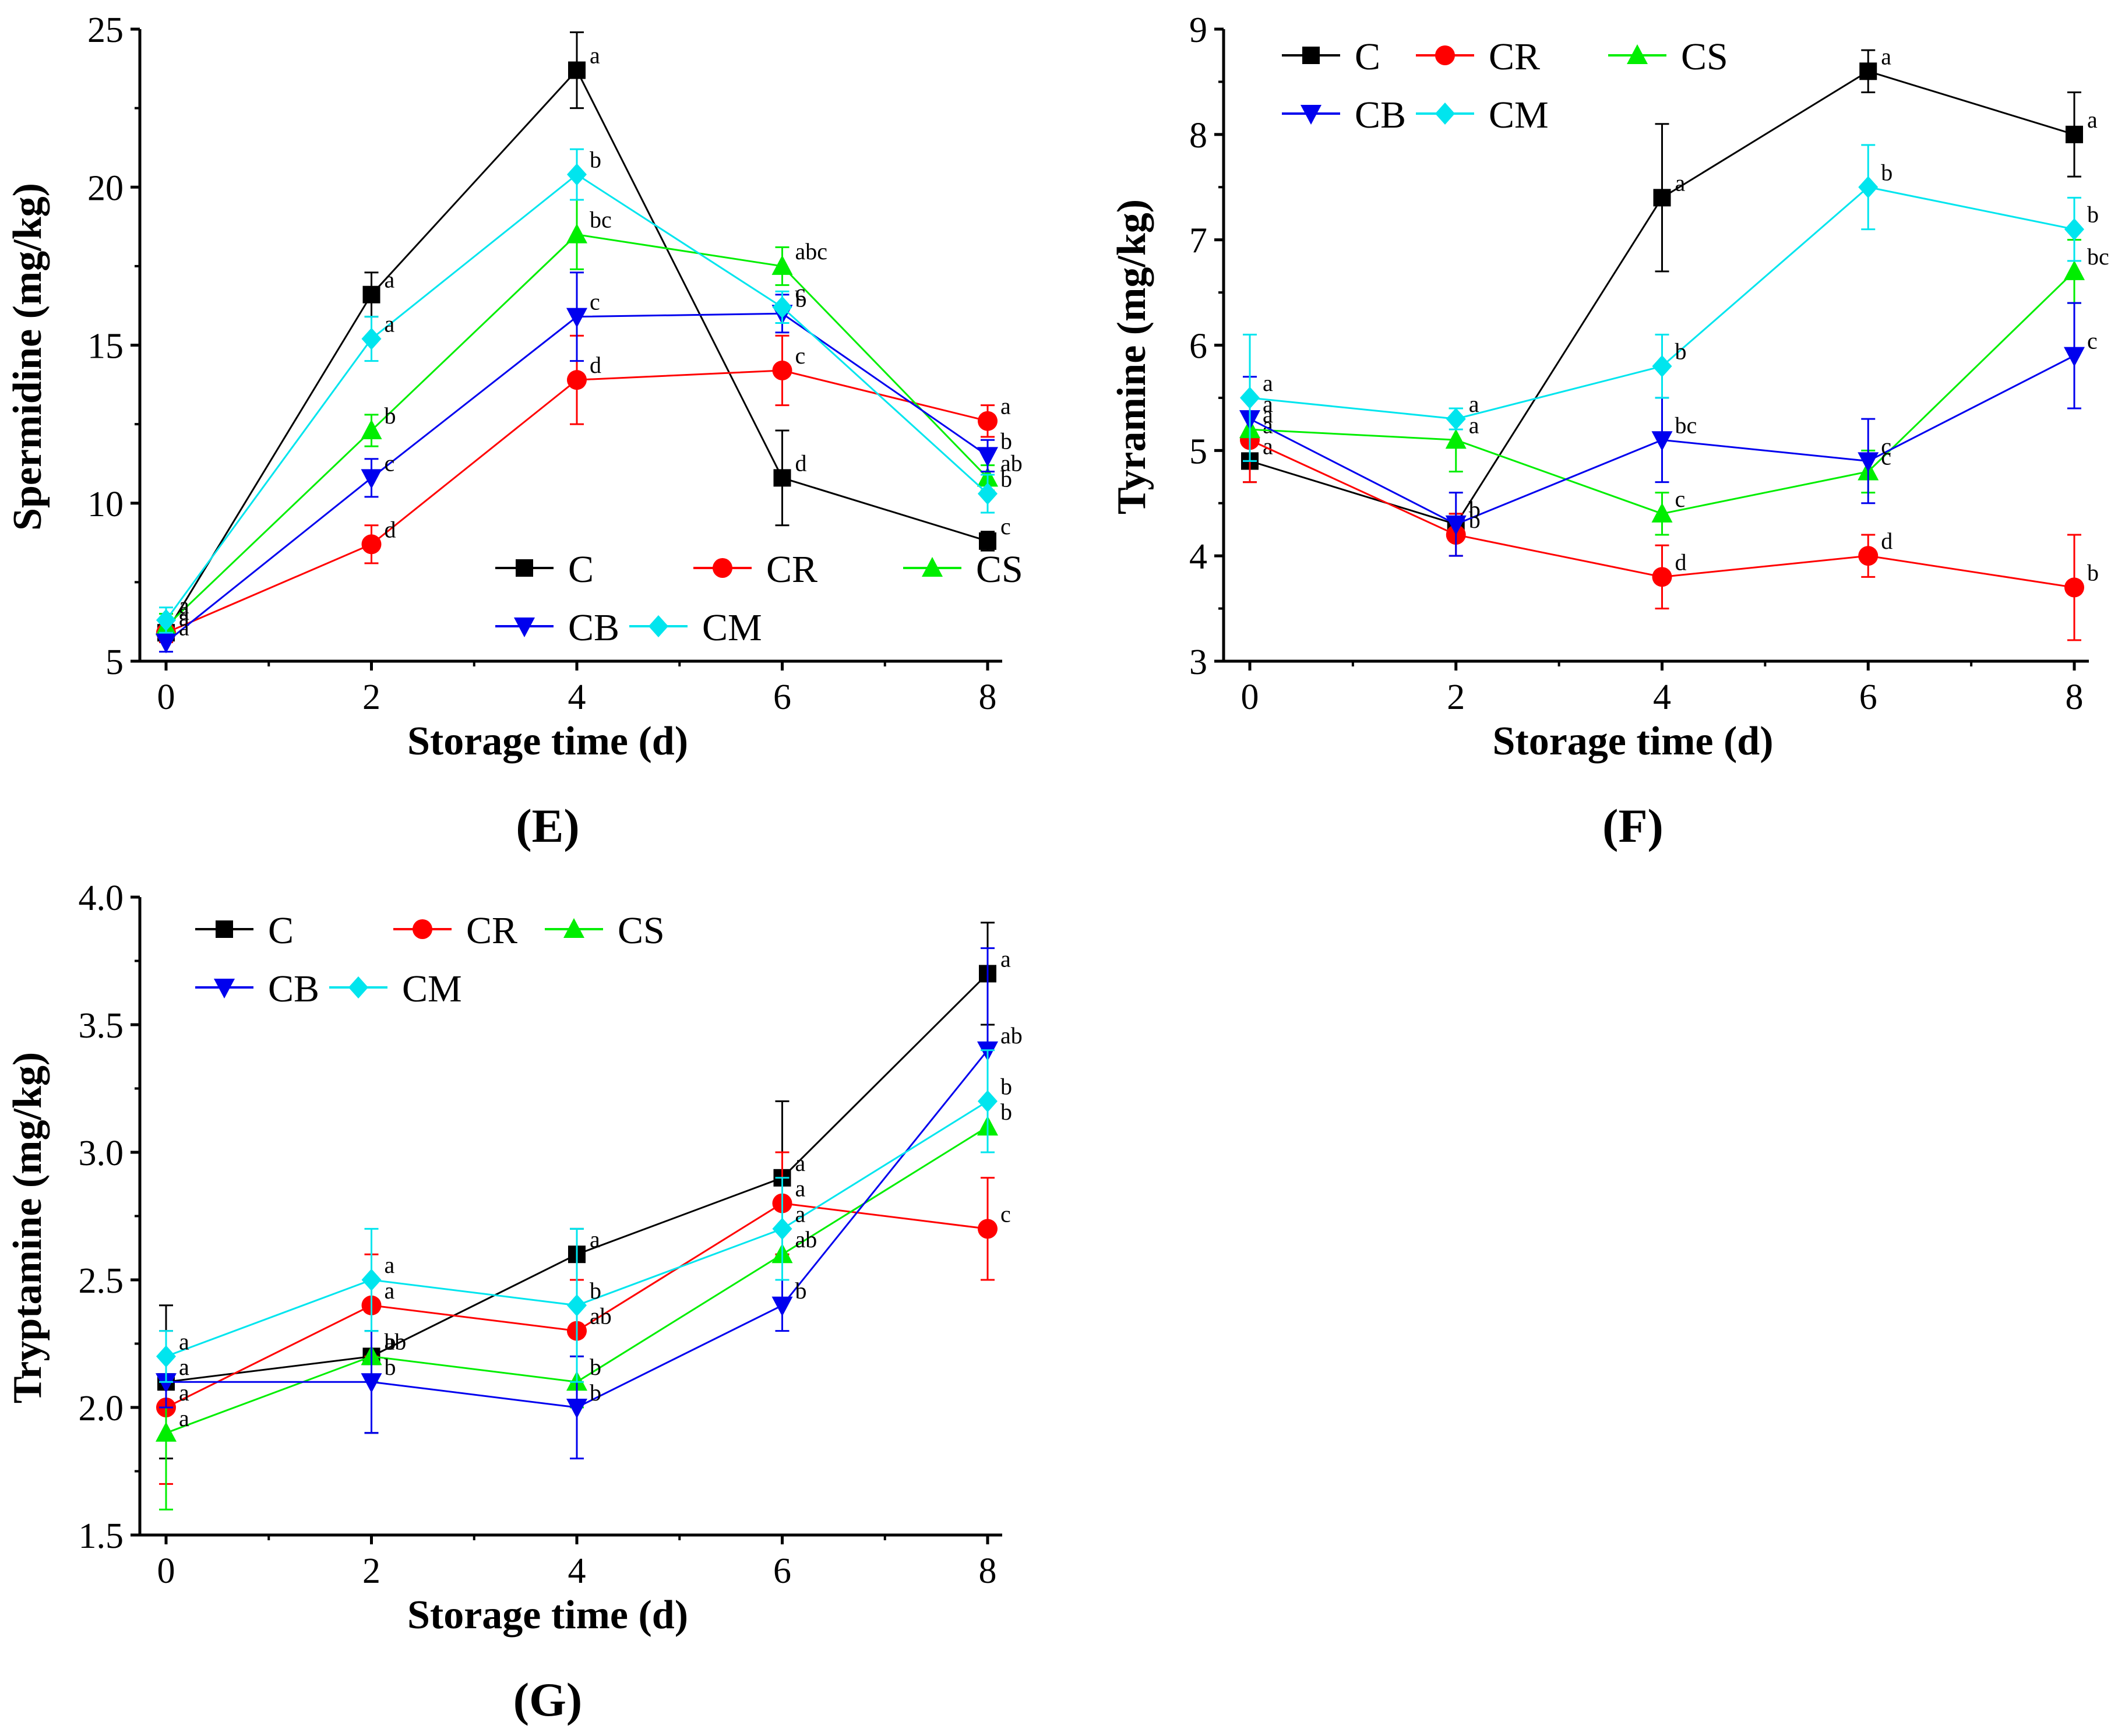 This screenshot has height=1736, width=2111. Describe the element at coordinates (547, 1699) in the screenshot. I see `panel-label: (G)` at that location.